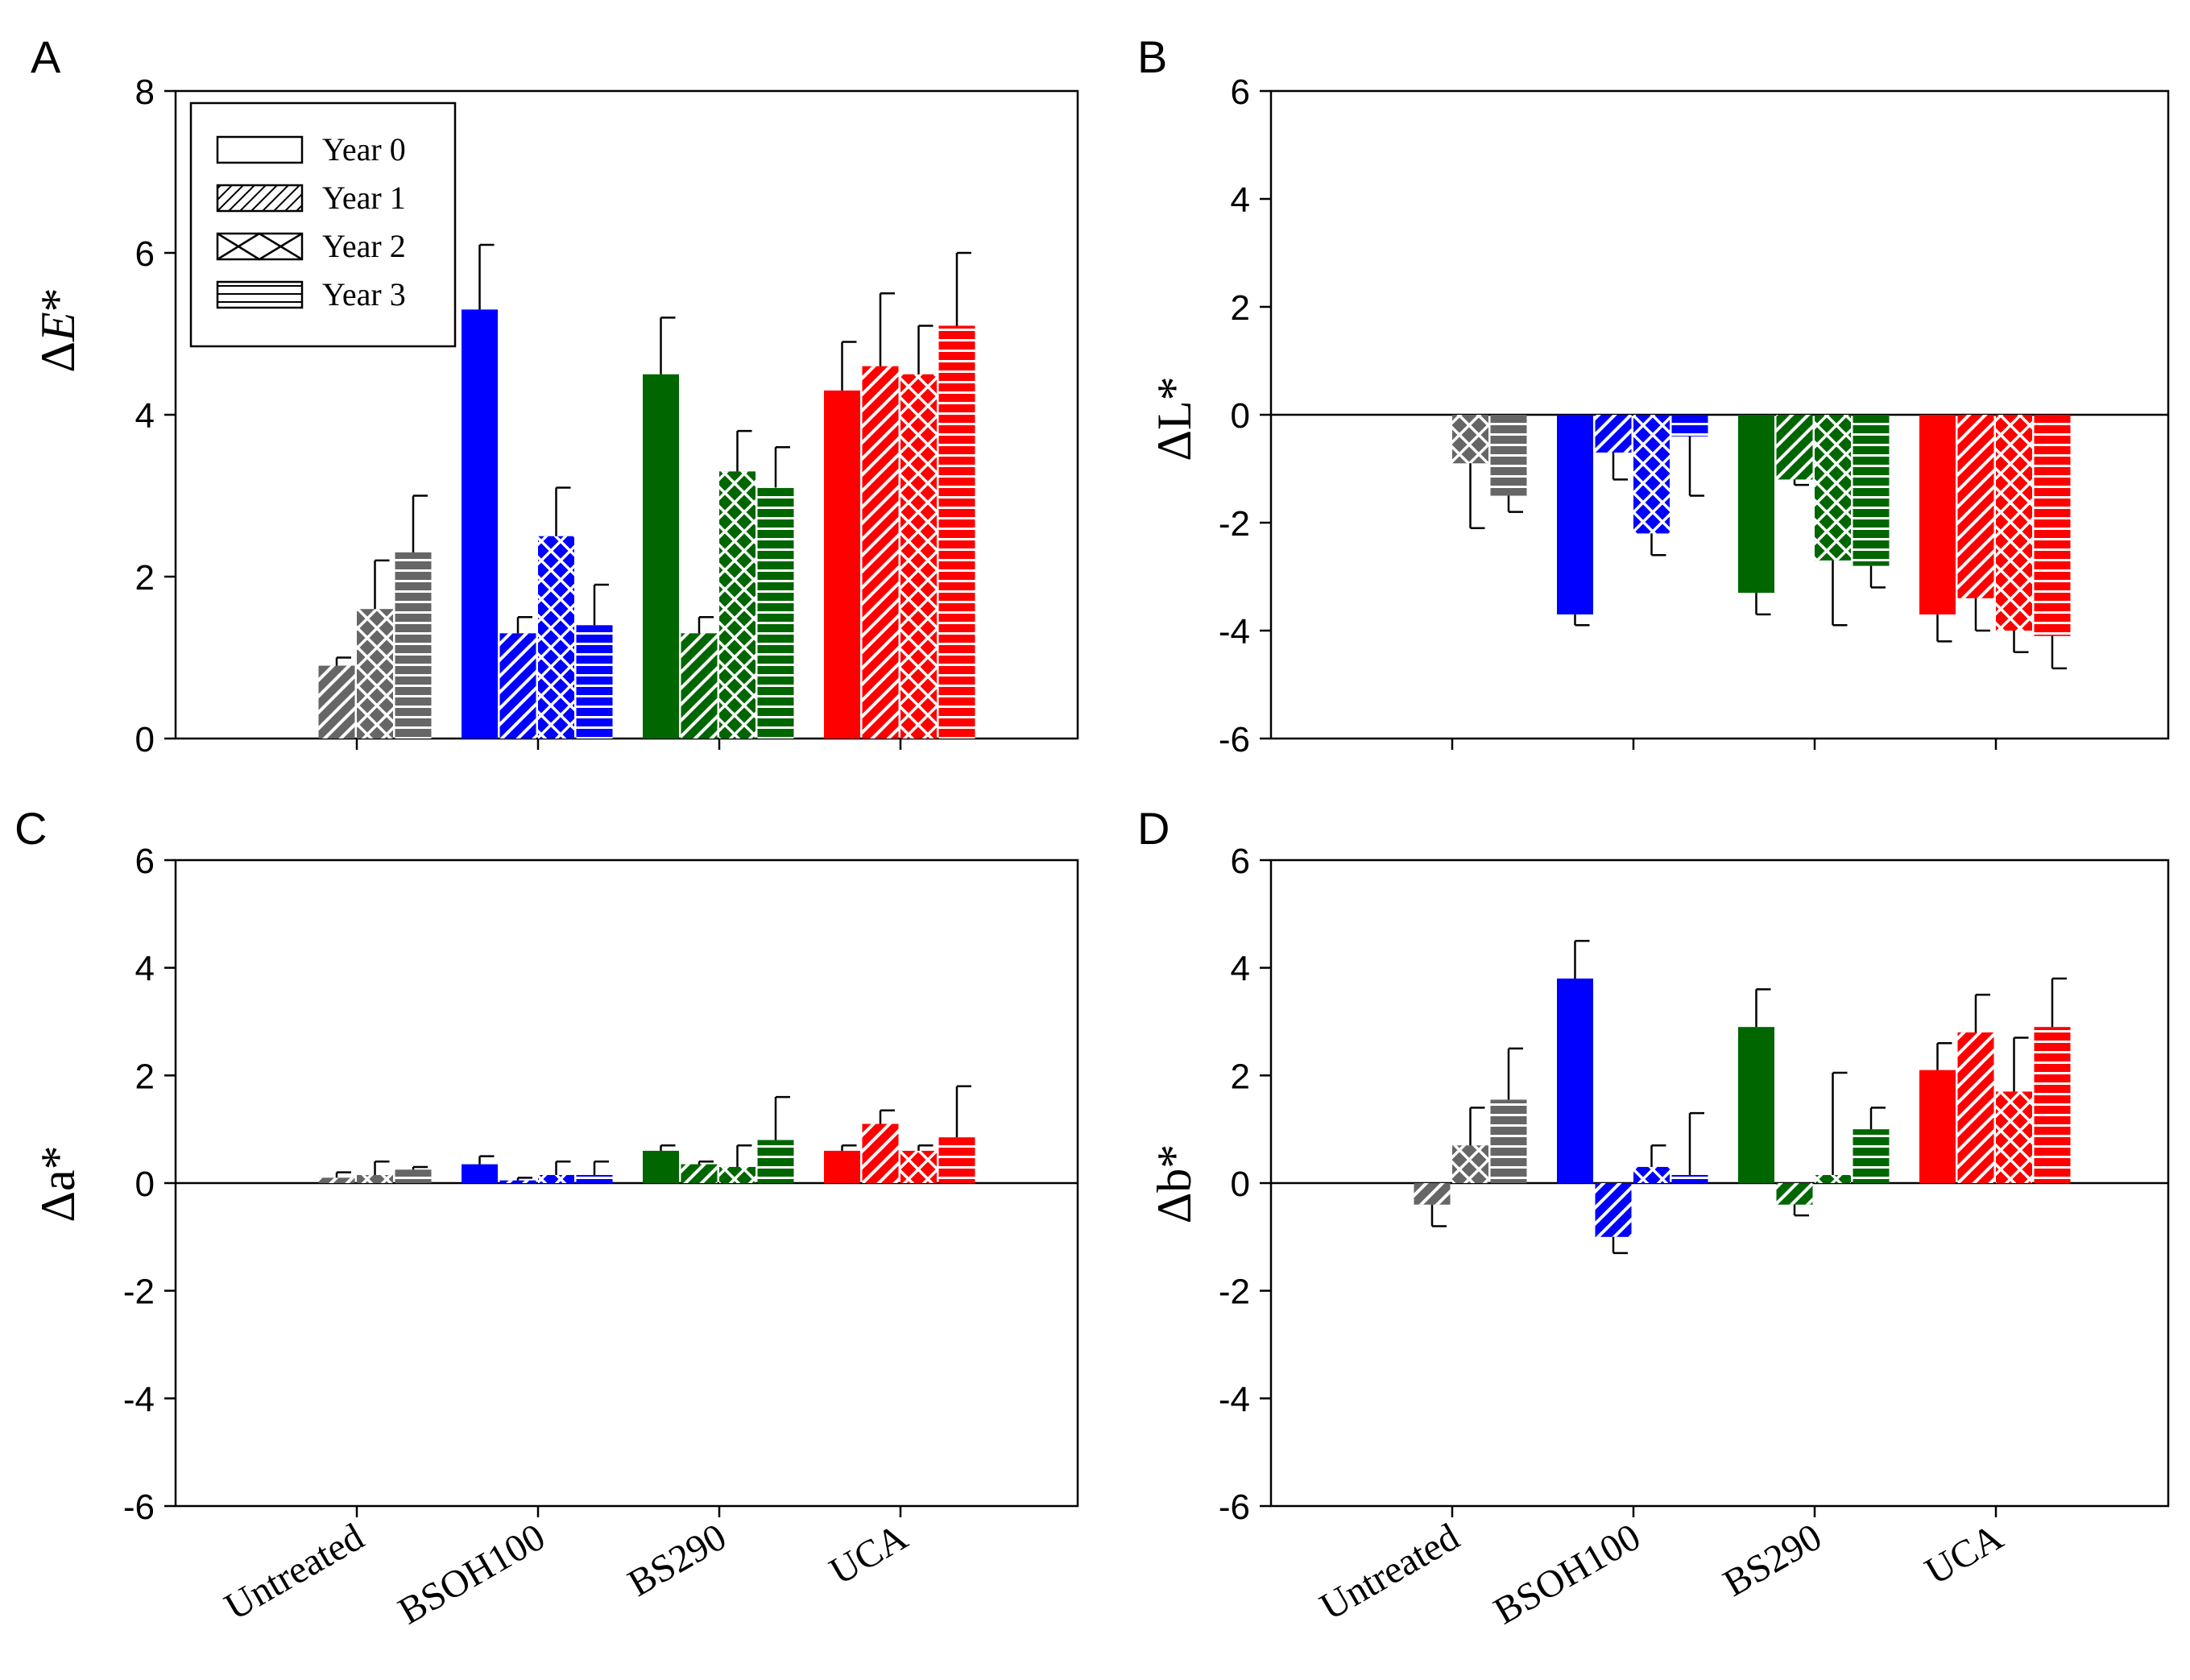 Image resolution: width=2190 pixels, height=1680 pixels. I want to click on bar-b-bsoh100-year2-hatch, so click(1651, 474).